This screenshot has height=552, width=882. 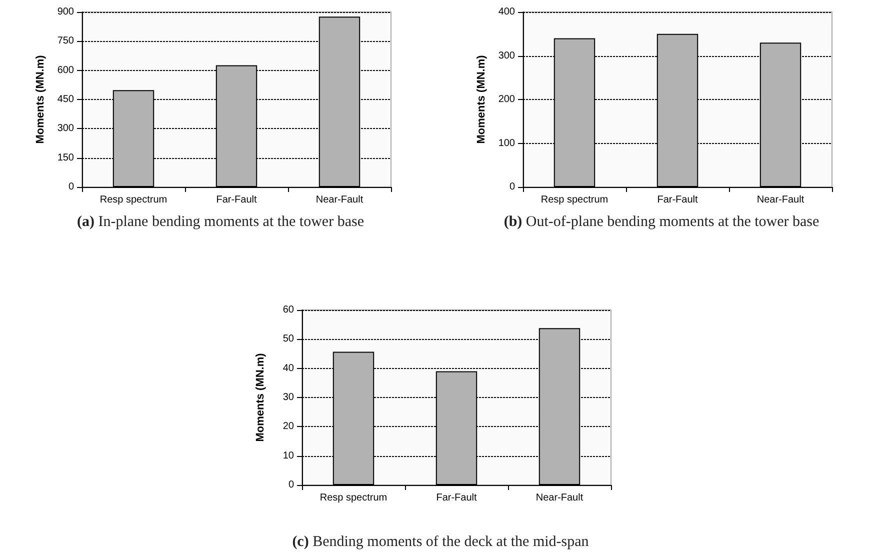 I want to click on y-tick-label: 60, so click(x=288, y=310).